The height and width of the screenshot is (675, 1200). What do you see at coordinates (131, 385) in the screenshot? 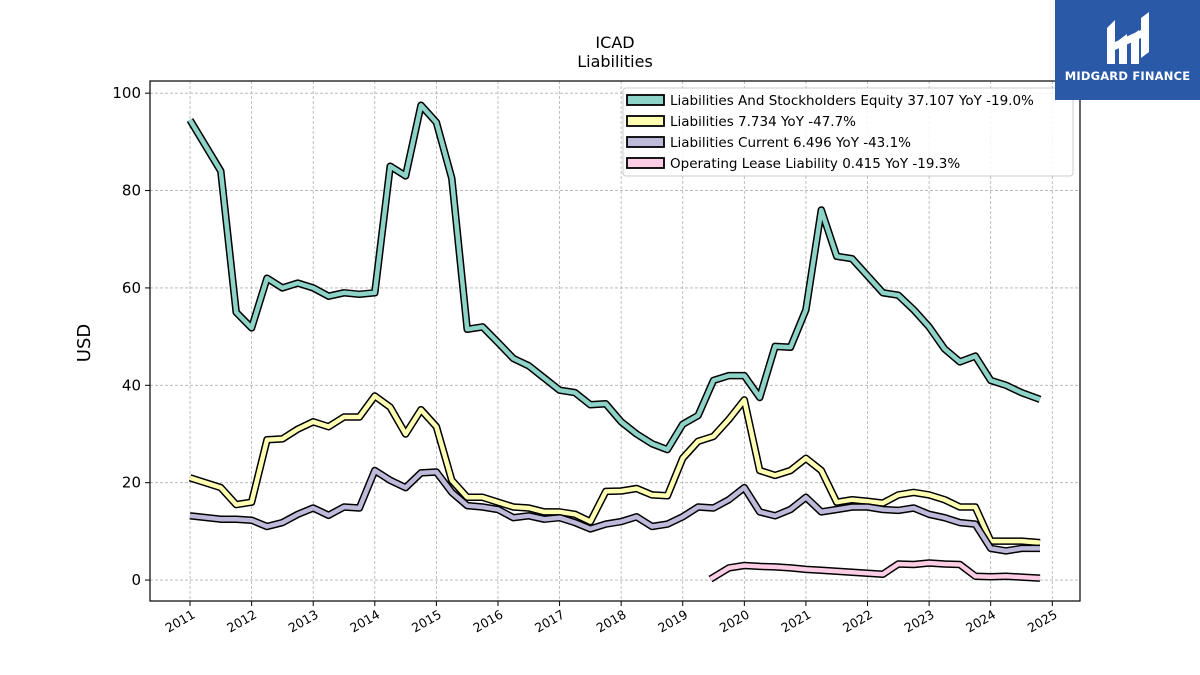
I see `y-tick-label: 40` at bounding box center [131, 385].